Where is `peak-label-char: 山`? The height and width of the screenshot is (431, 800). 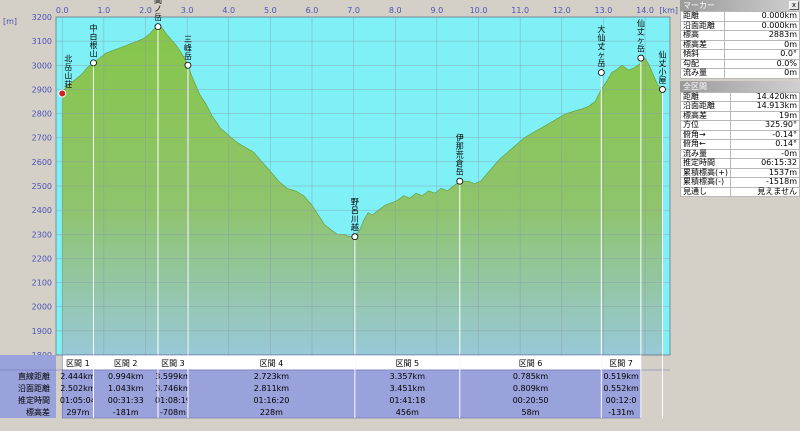 peak-label-char: 山 is located at coordinates (68, 76).